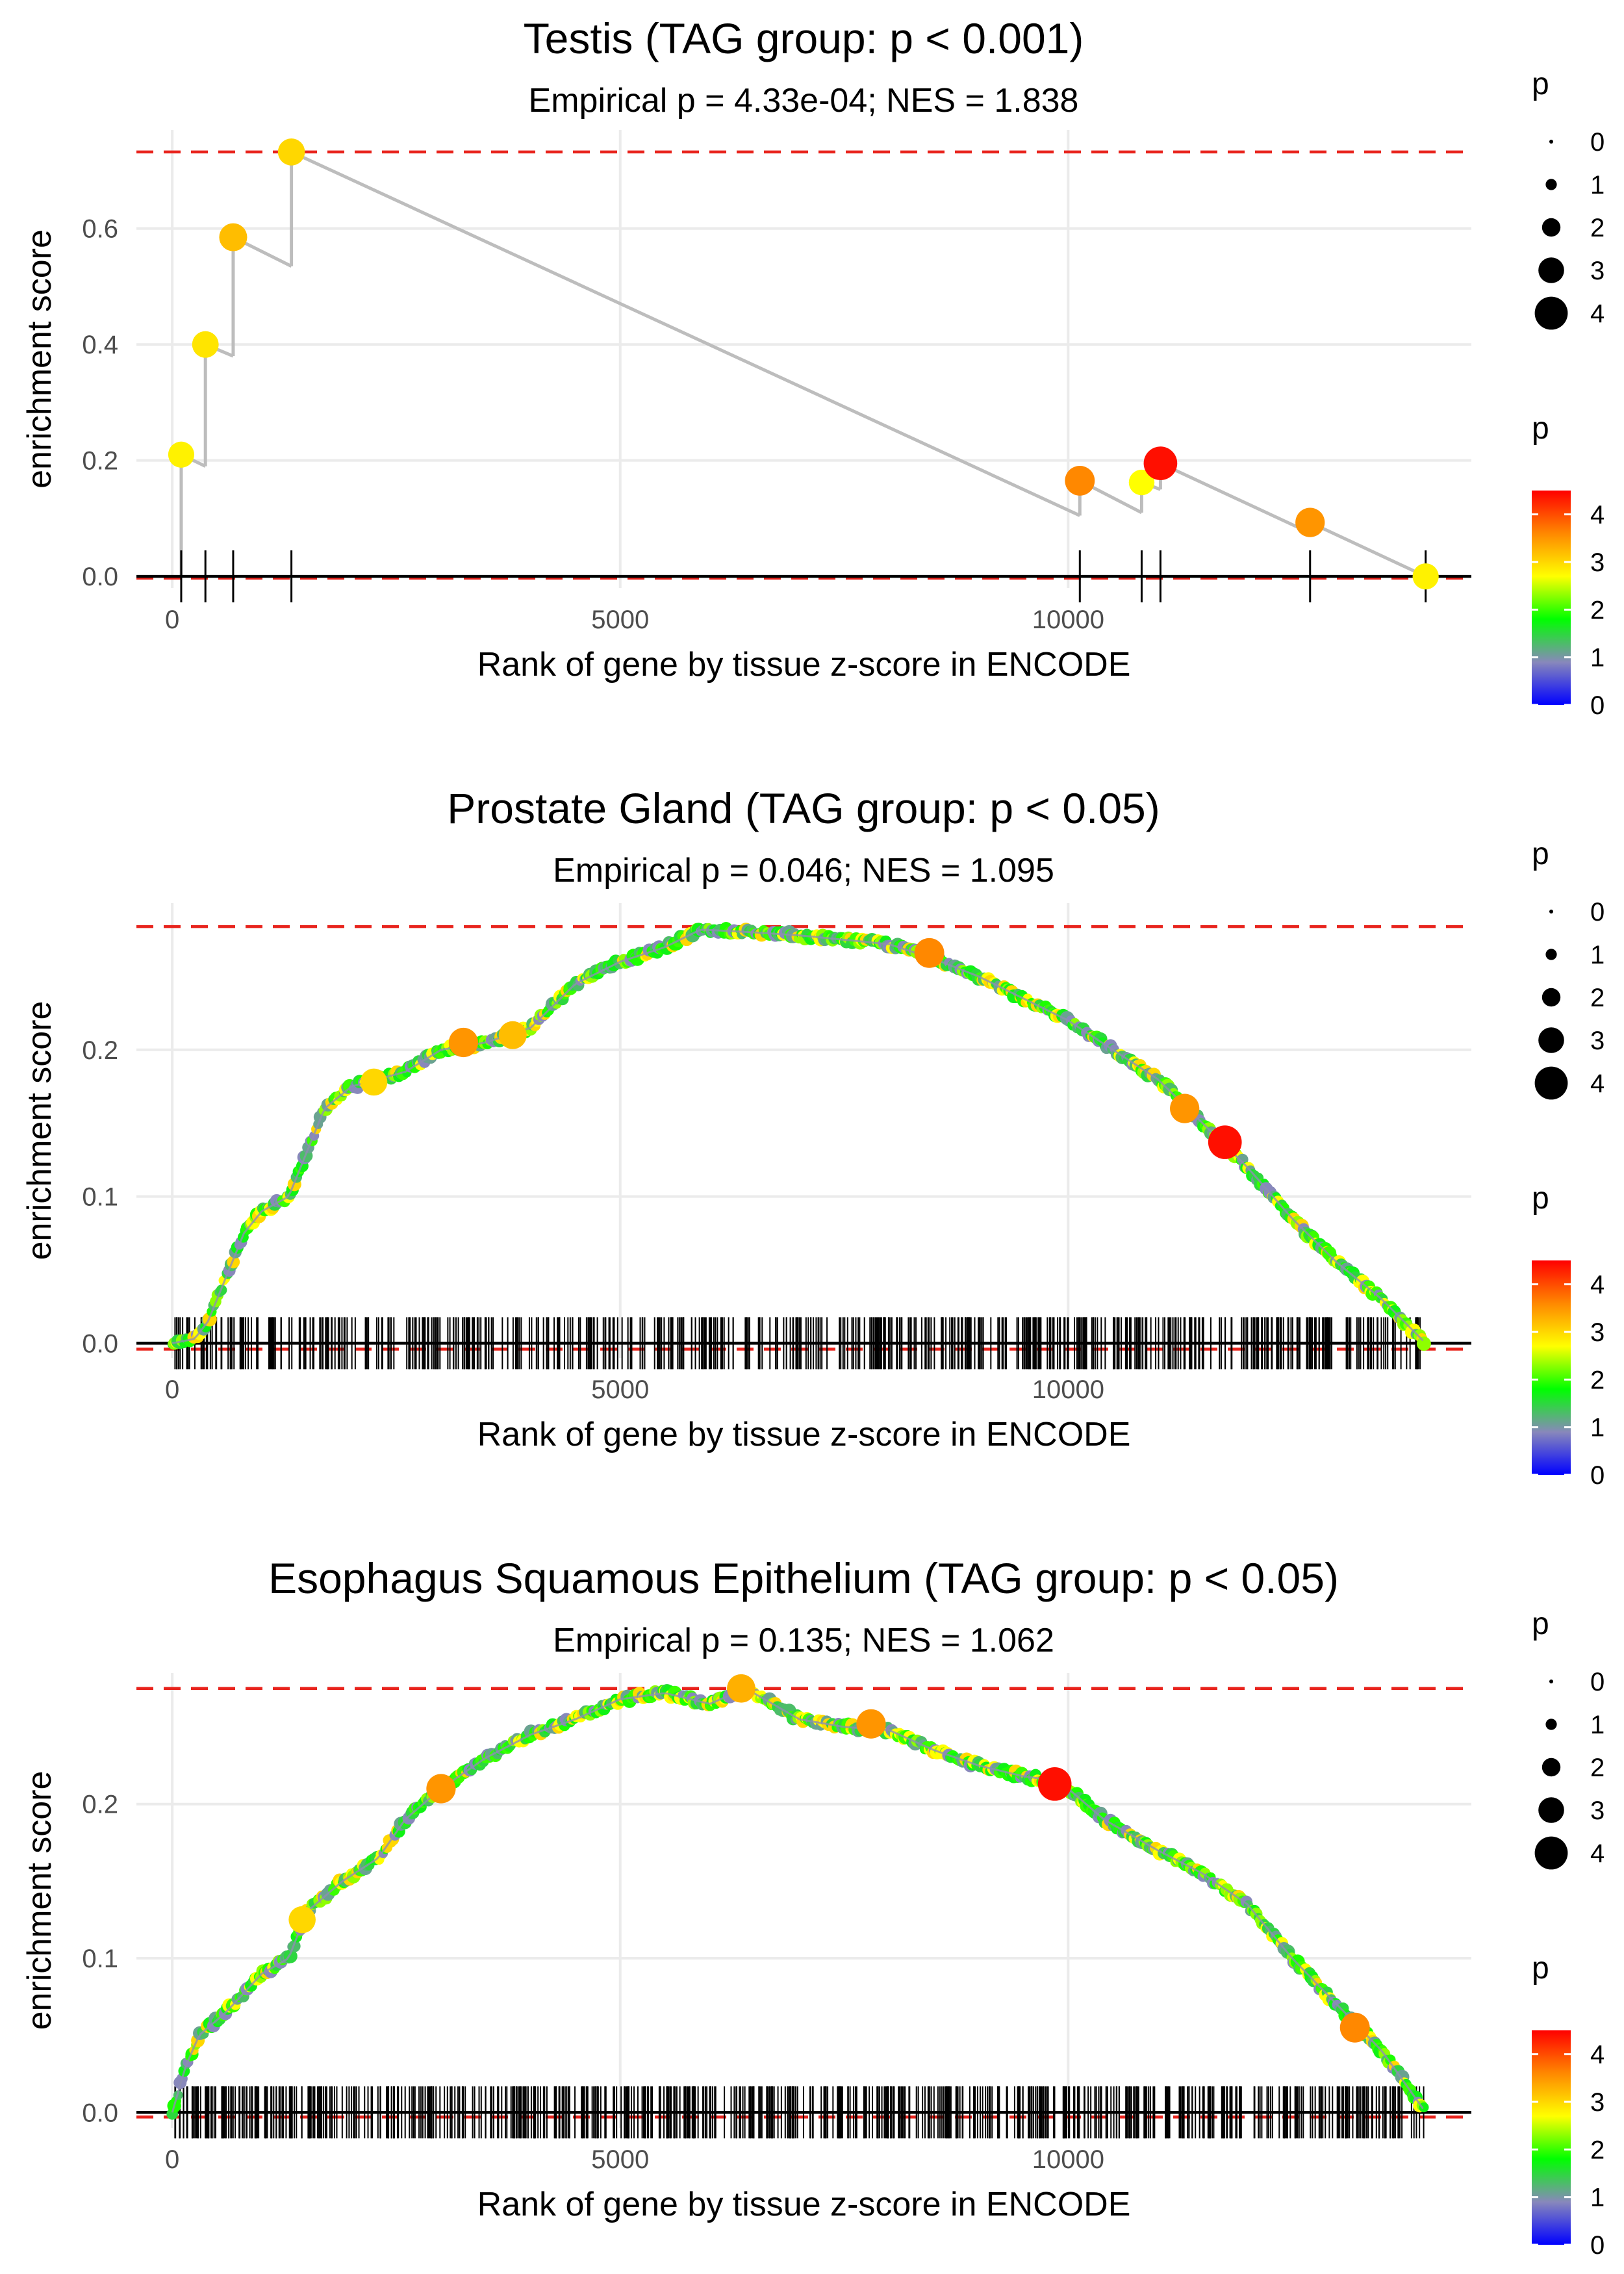  Describe the element at coordinates (804, 101) in the screenshot. I see `chart-subtitle: Empirical p = 4.33e-04; NES = 1.838` at that location.